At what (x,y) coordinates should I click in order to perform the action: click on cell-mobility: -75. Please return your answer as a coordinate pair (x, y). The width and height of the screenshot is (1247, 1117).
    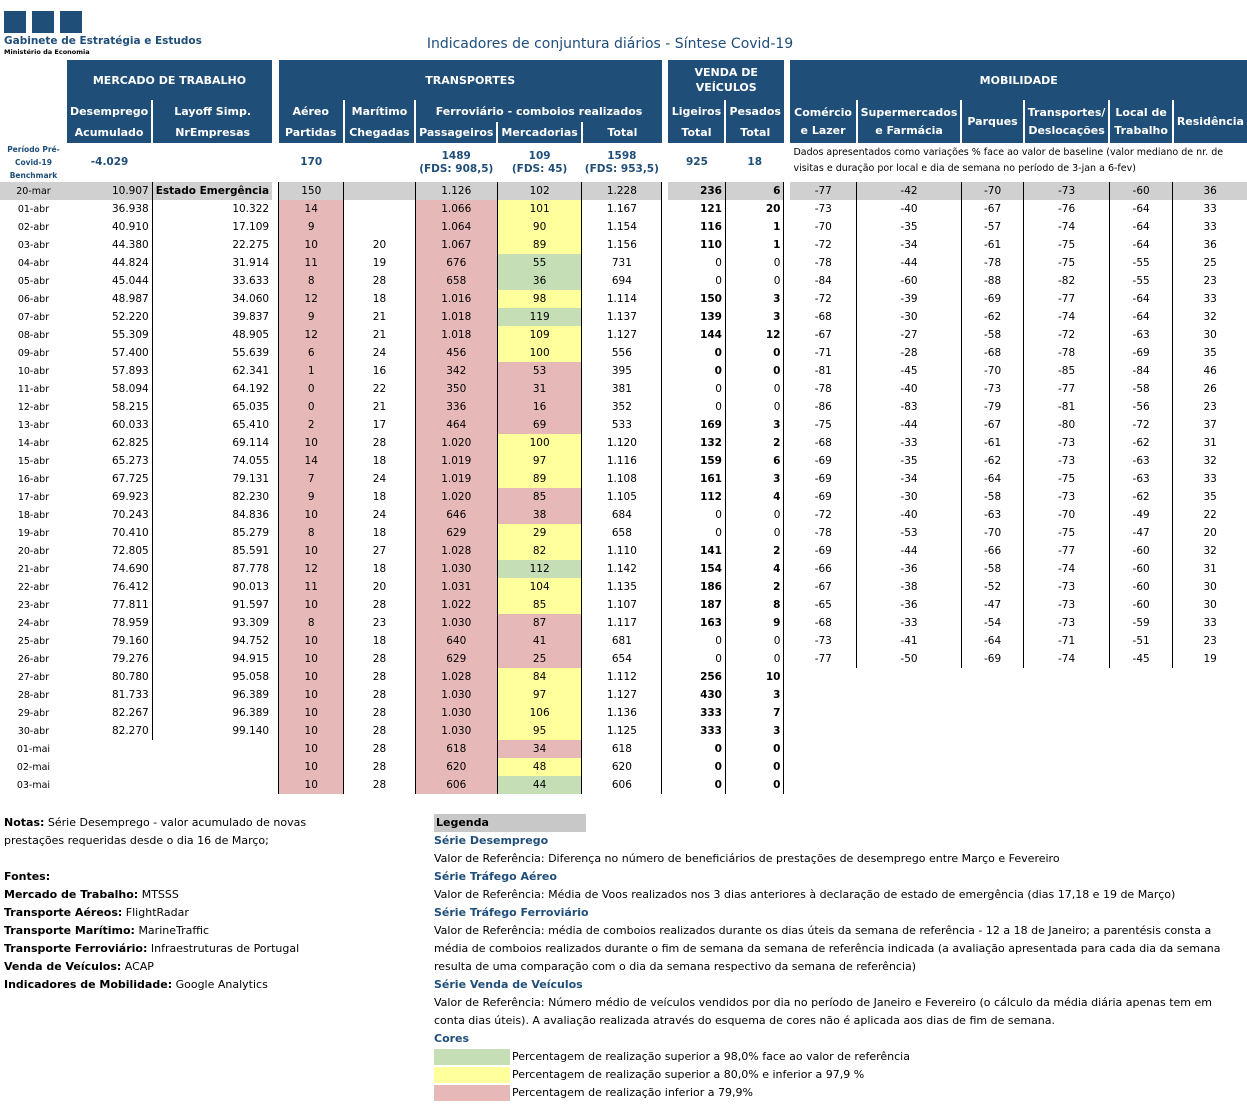
    Looking at the image, I should click on (1066, 263).